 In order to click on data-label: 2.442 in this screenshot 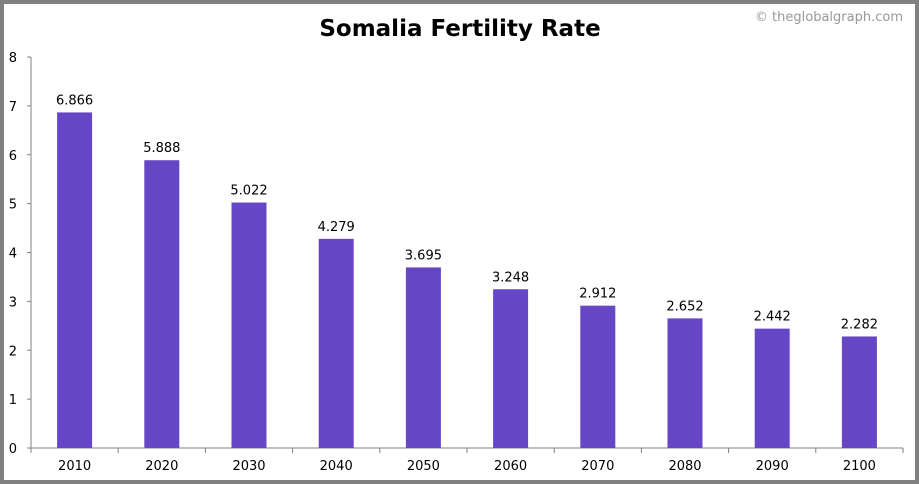, I will do `click(772, 317)`.